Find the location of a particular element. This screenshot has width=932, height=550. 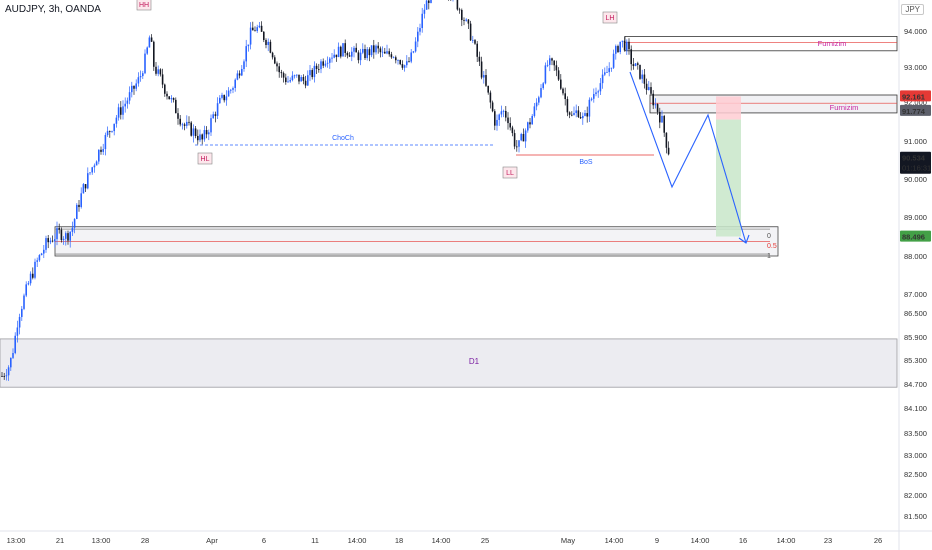

time-tick-label: 21 is located at coordinates (60, 540).